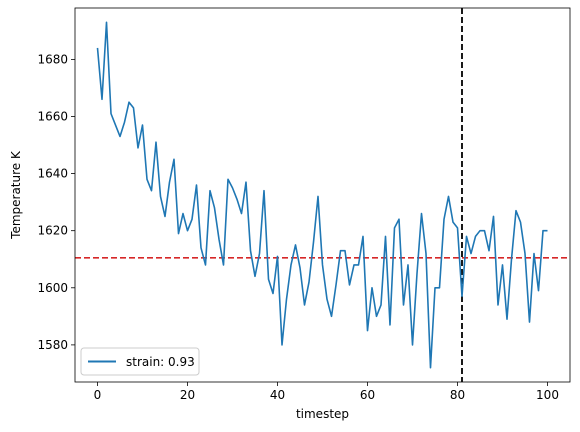 Image resolution: width=580 pixels, height=432 pixels. Describe the element at coordinates (160, 362) in the screenshot. I see `legend-label: strain: 0.93` at that location.